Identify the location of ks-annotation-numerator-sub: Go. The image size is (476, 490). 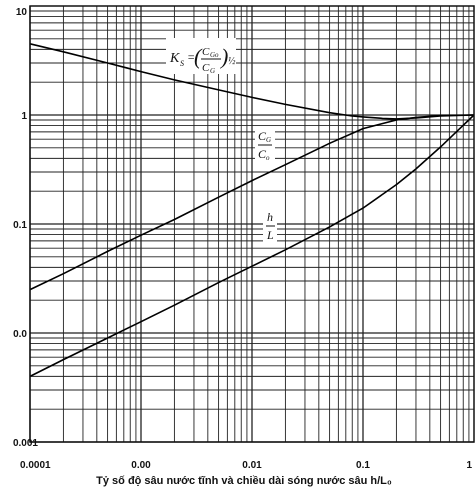
(214, 55).